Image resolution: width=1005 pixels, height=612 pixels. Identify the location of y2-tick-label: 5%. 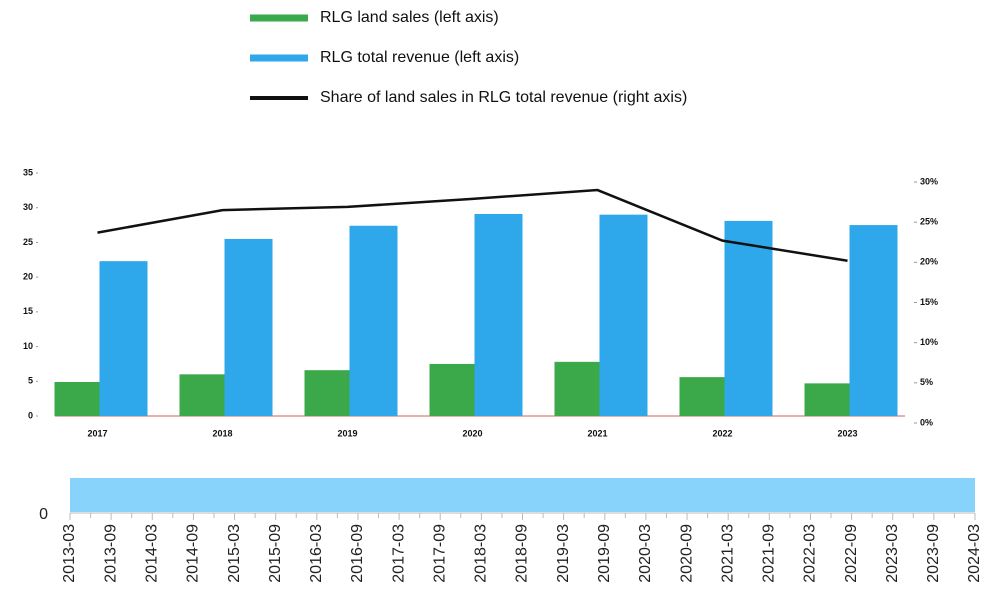
(926, 382).